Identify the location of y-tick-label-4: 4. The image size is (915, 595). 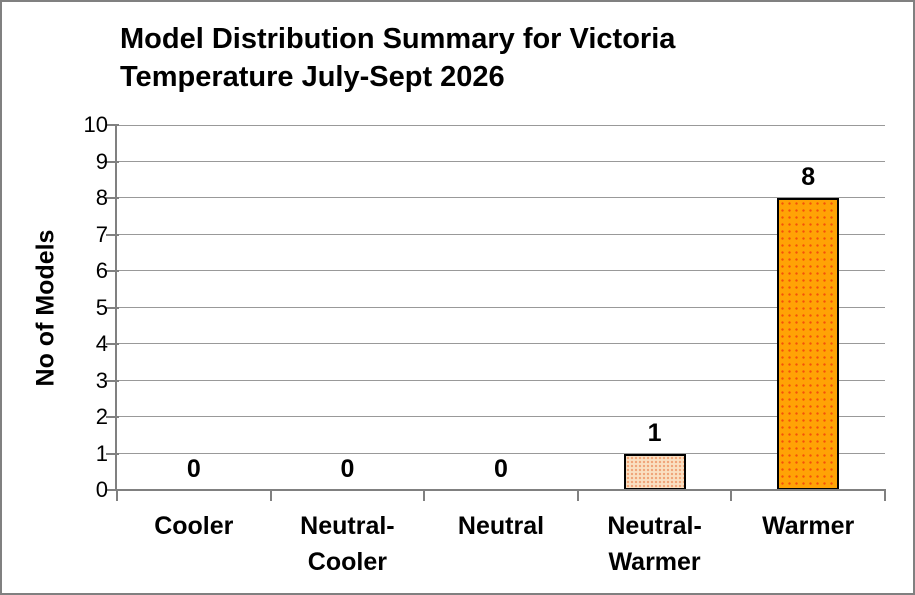
(101, 343).